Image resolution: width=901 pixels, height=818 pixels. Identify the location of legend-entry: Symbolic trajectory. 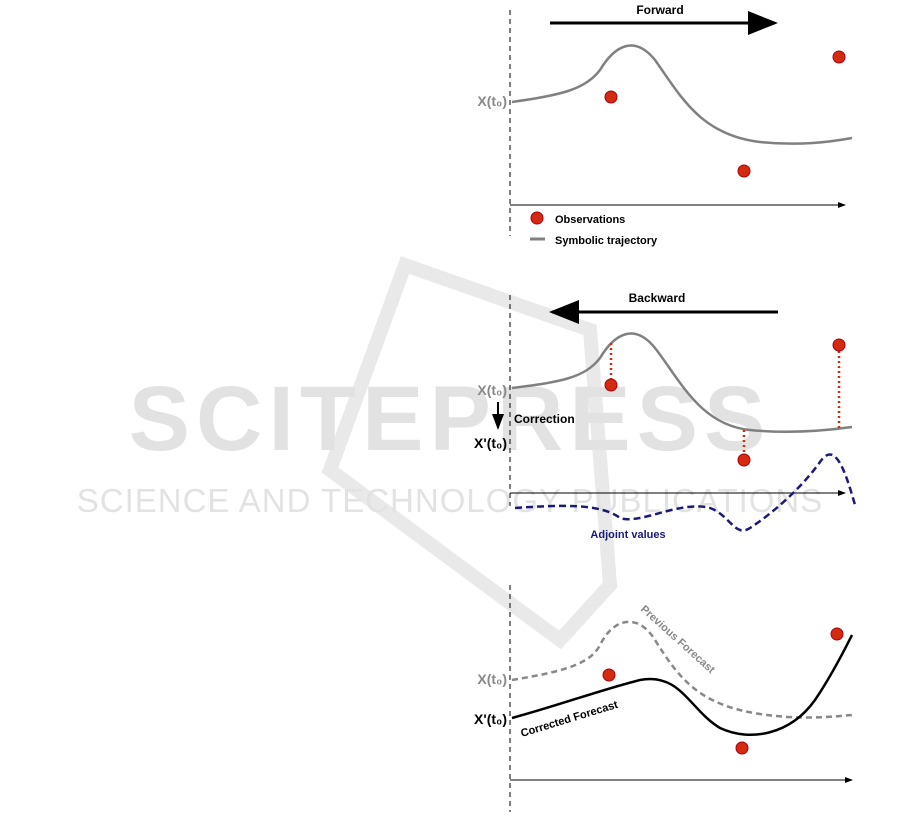
(606, 241).